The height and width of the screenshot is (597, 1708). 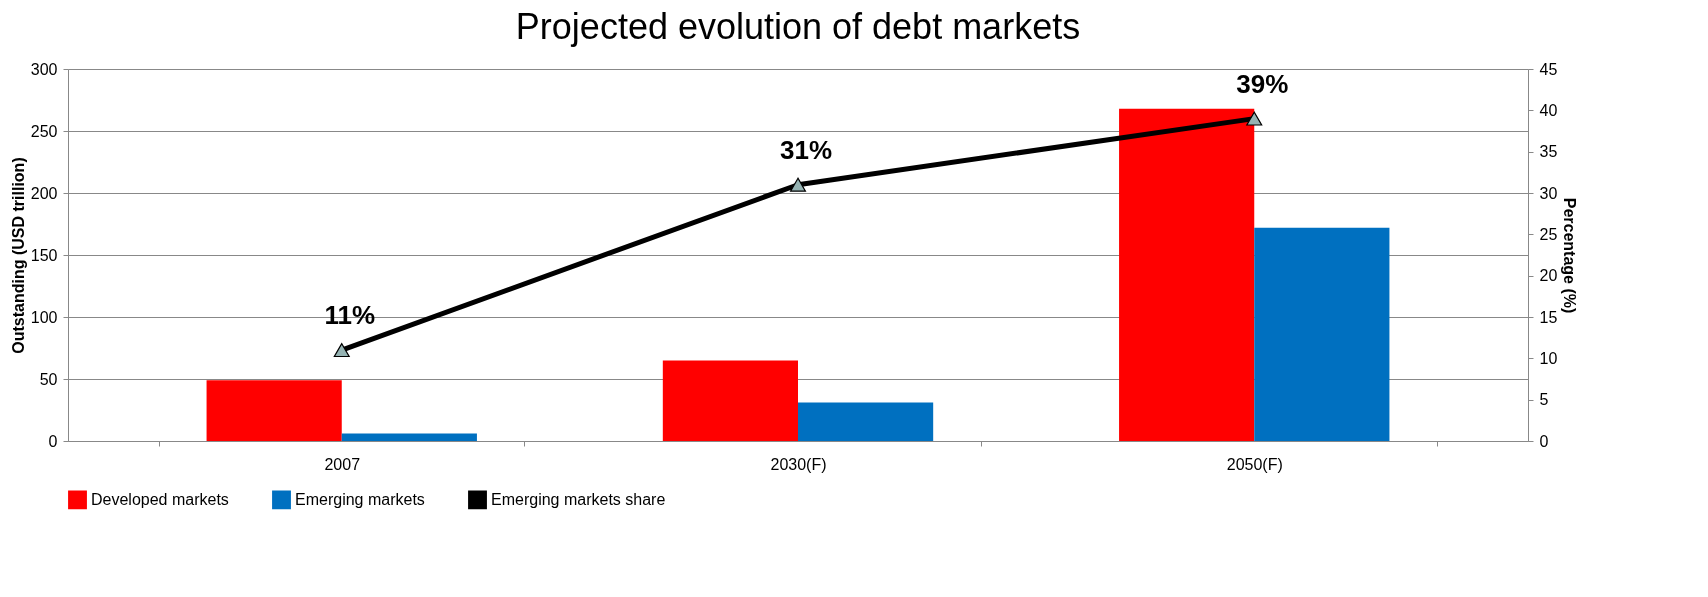 What do you see at coordinates (1548, 152) in the screenshot?
I see `y2-tick-label: 35` at bounding box center [1548, 152].